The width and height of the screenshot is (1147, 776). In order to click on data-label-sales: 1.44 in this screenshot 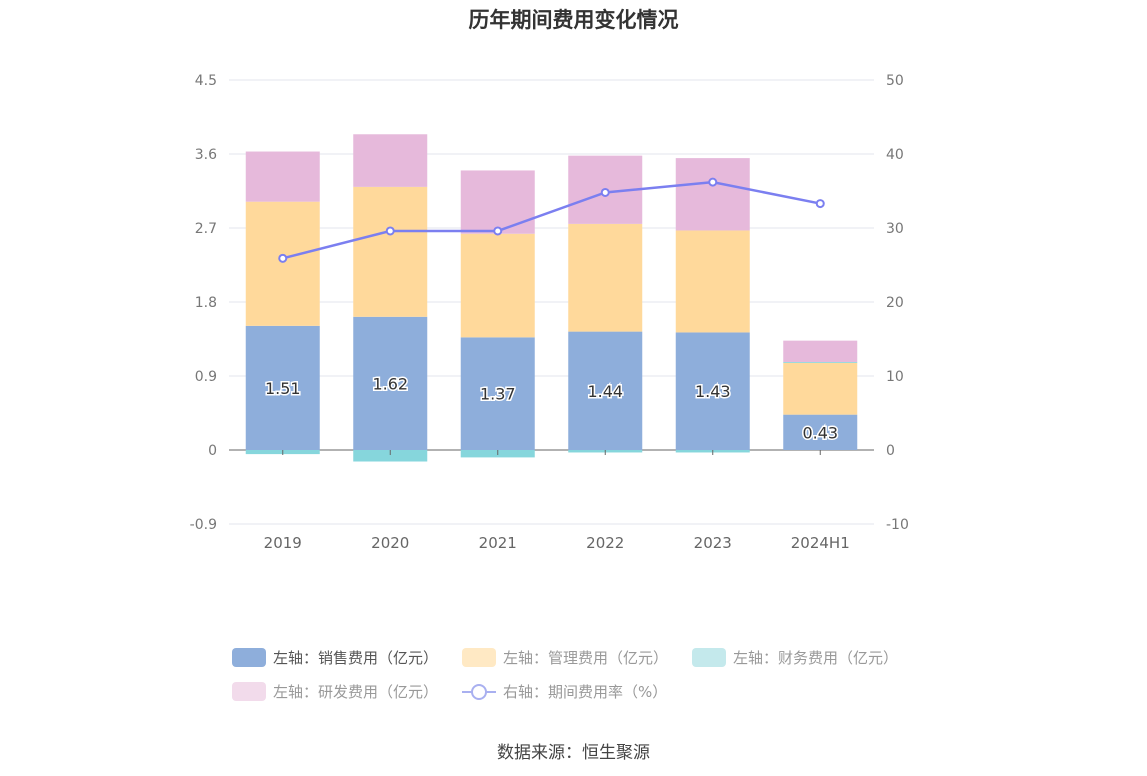, I will do `click(605, 391)`.